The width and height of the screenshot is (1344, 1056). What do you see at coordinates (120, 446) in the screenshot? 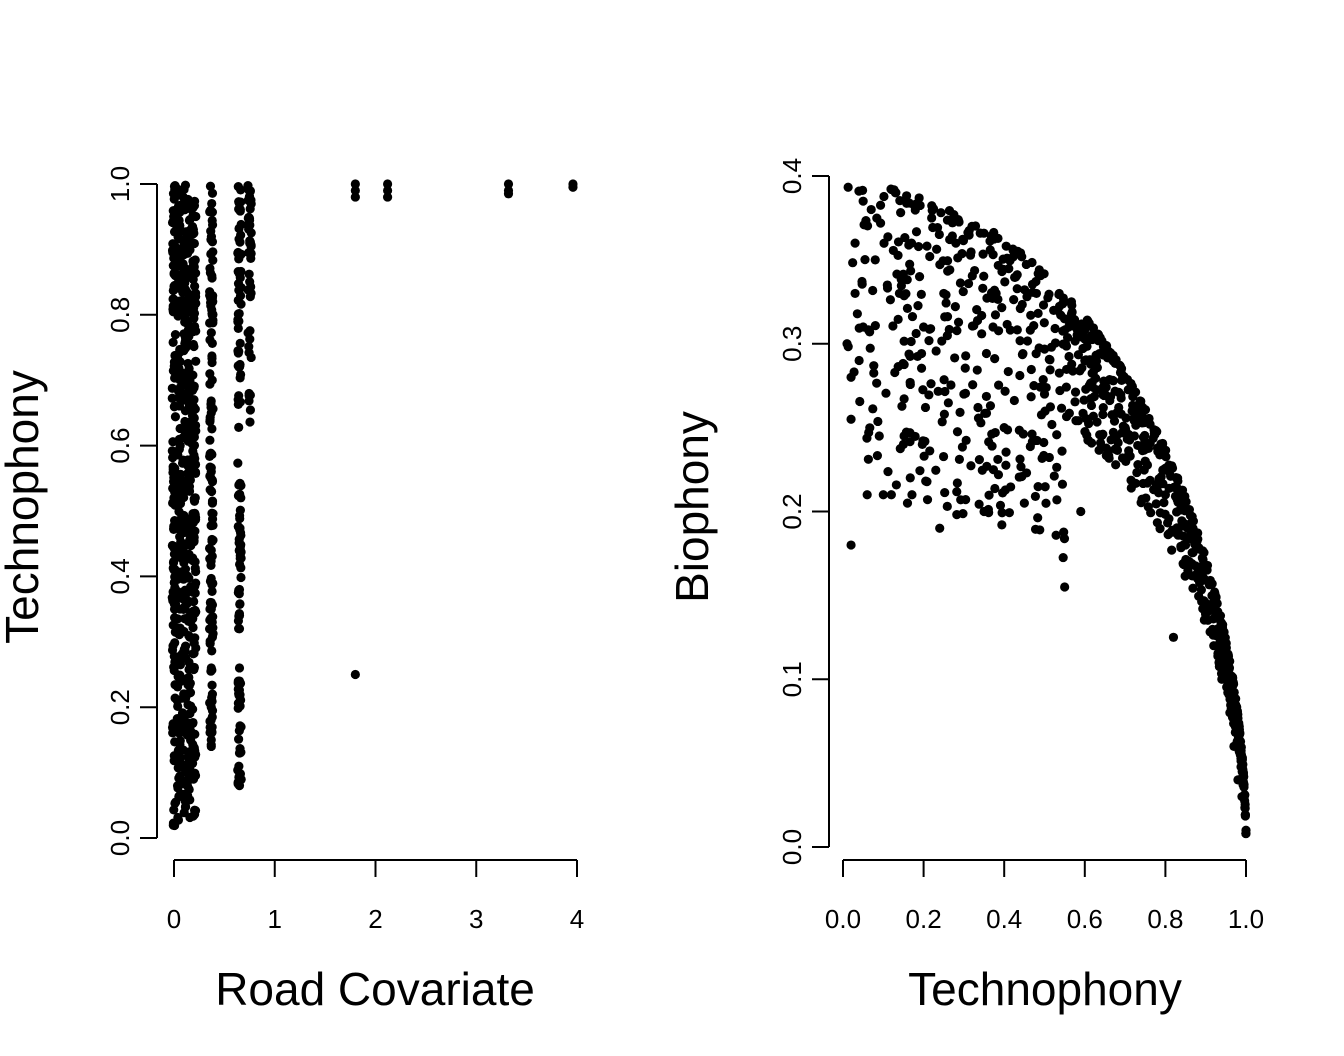
I see `y-tick-label: 0.6` at bounding box center [120, 446].